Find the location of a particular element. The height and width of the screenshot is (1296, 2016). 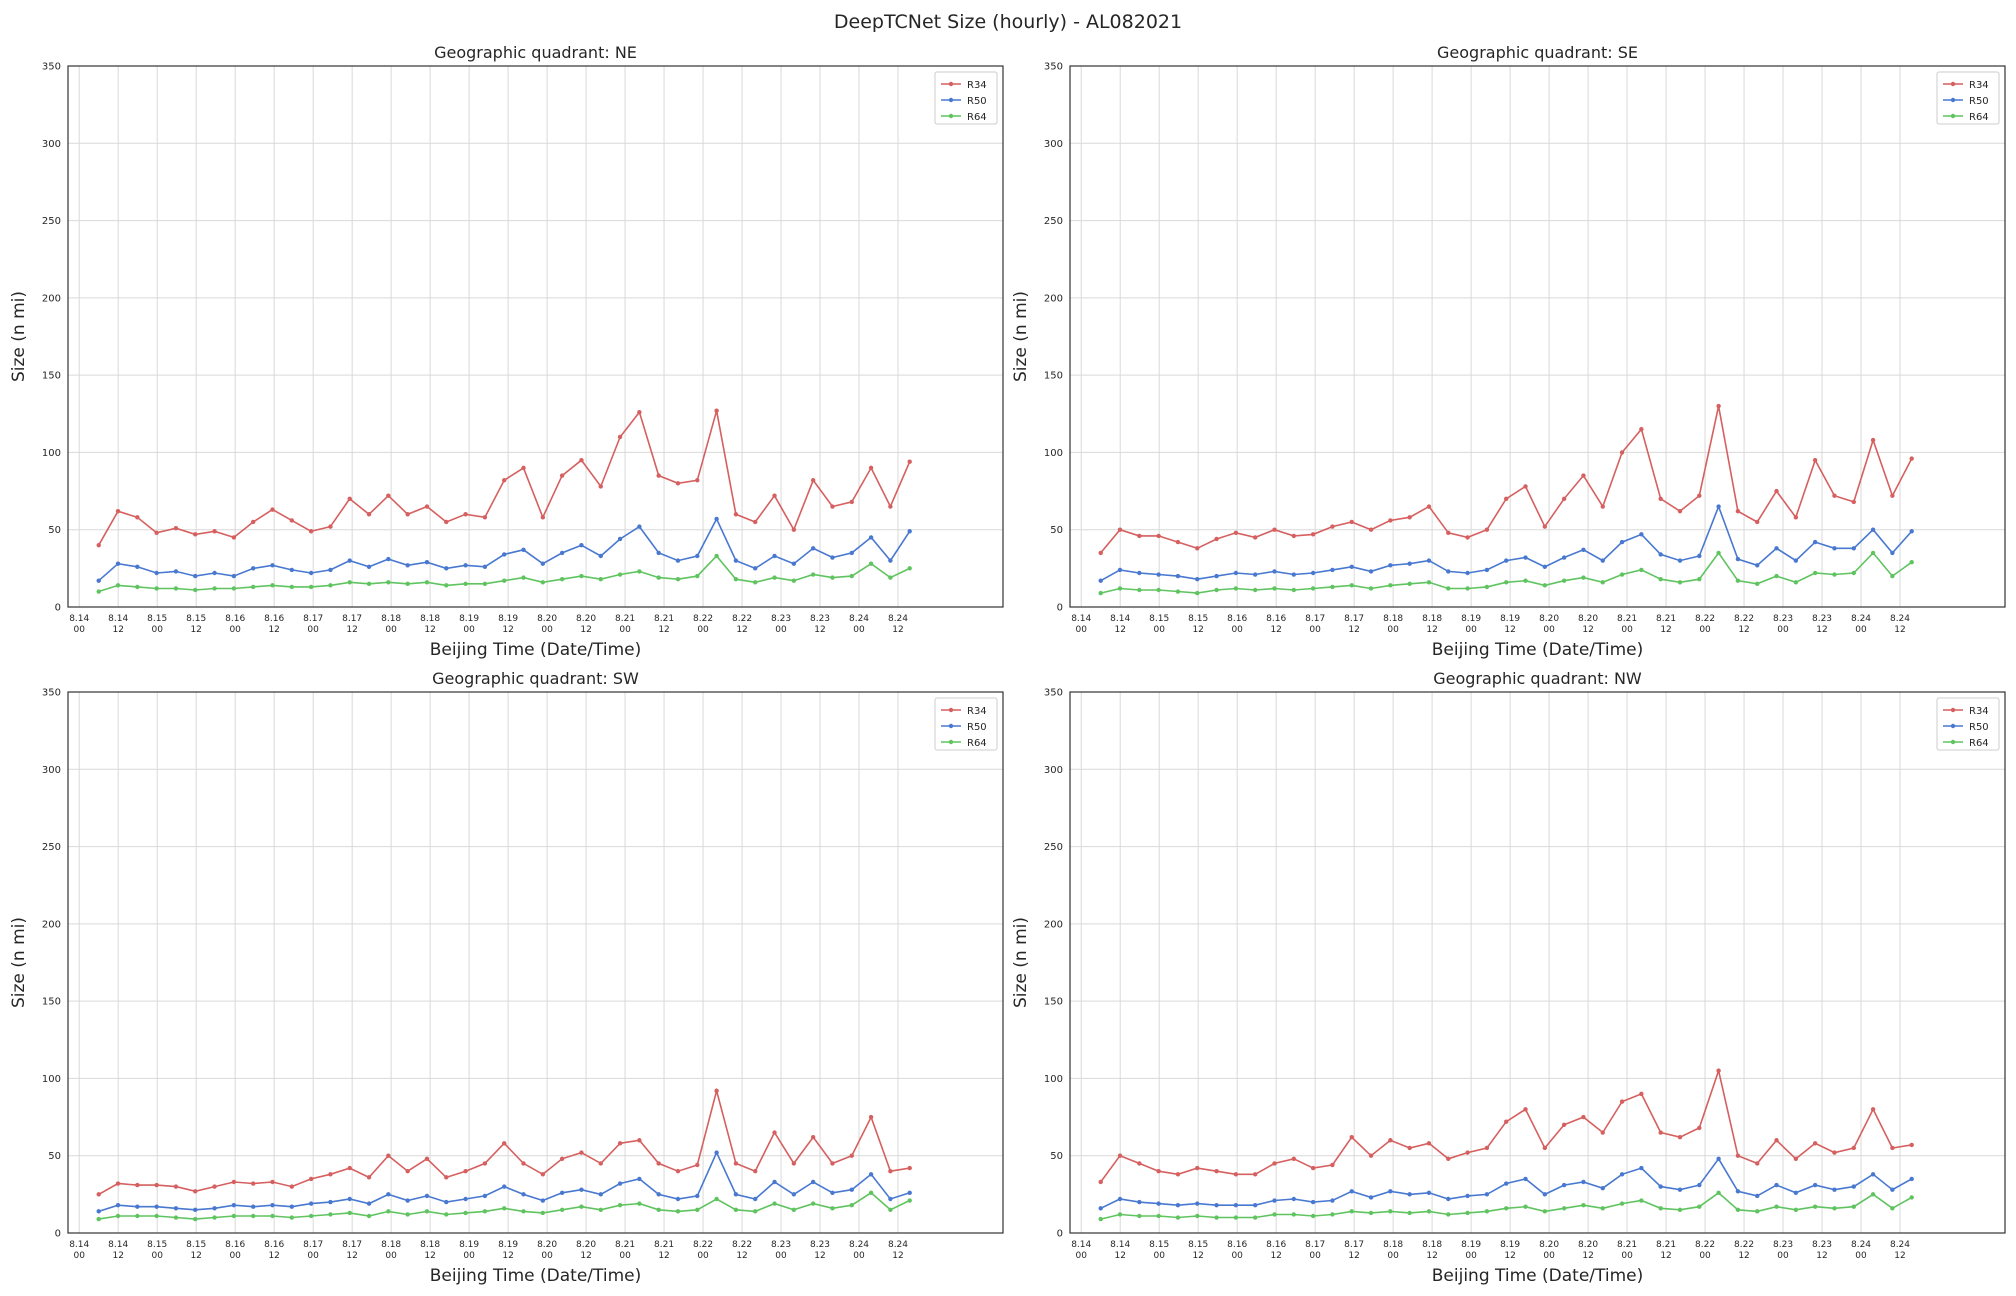

subplot-title: Geographic quadrant: NE is located at coordinates (535, 52).